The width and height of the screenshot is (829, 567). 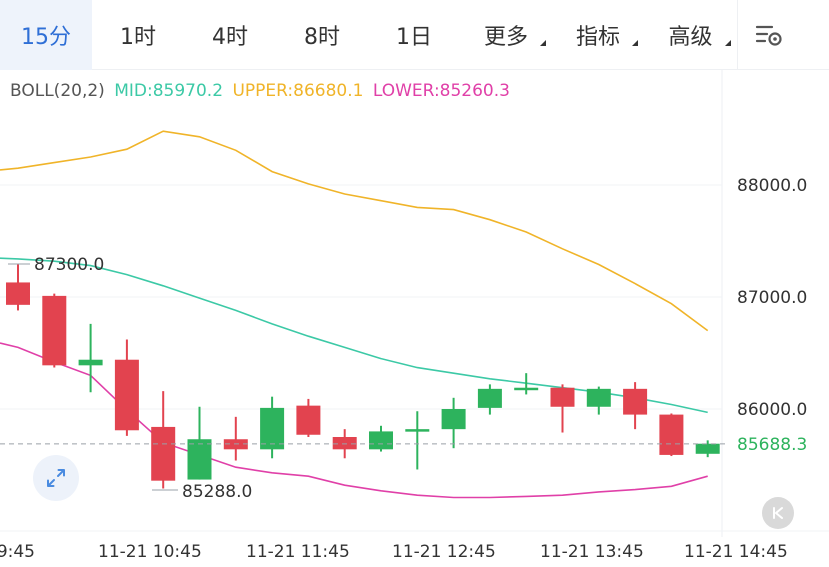 I want to click on expand-icon, so click(x=56, y=478).